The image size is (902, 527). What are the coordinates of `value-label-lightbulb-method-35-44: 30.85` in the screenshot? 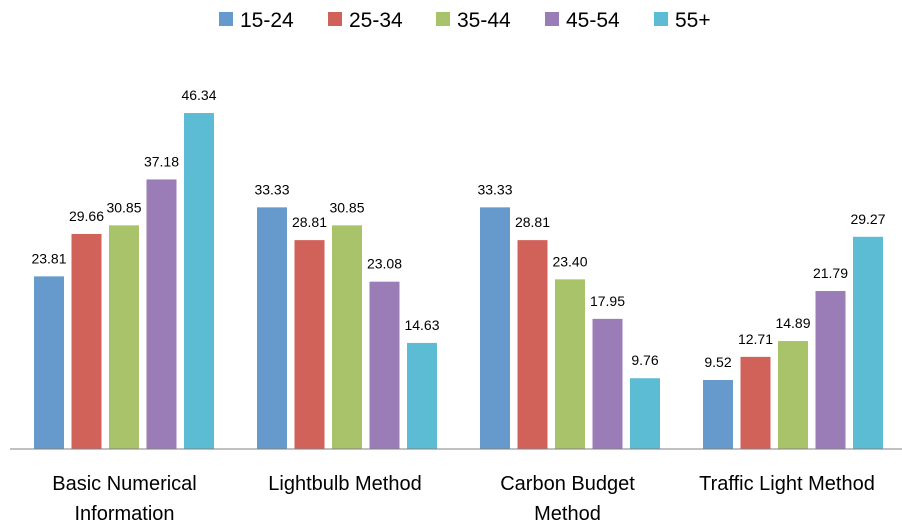 It's located at (346, 207).